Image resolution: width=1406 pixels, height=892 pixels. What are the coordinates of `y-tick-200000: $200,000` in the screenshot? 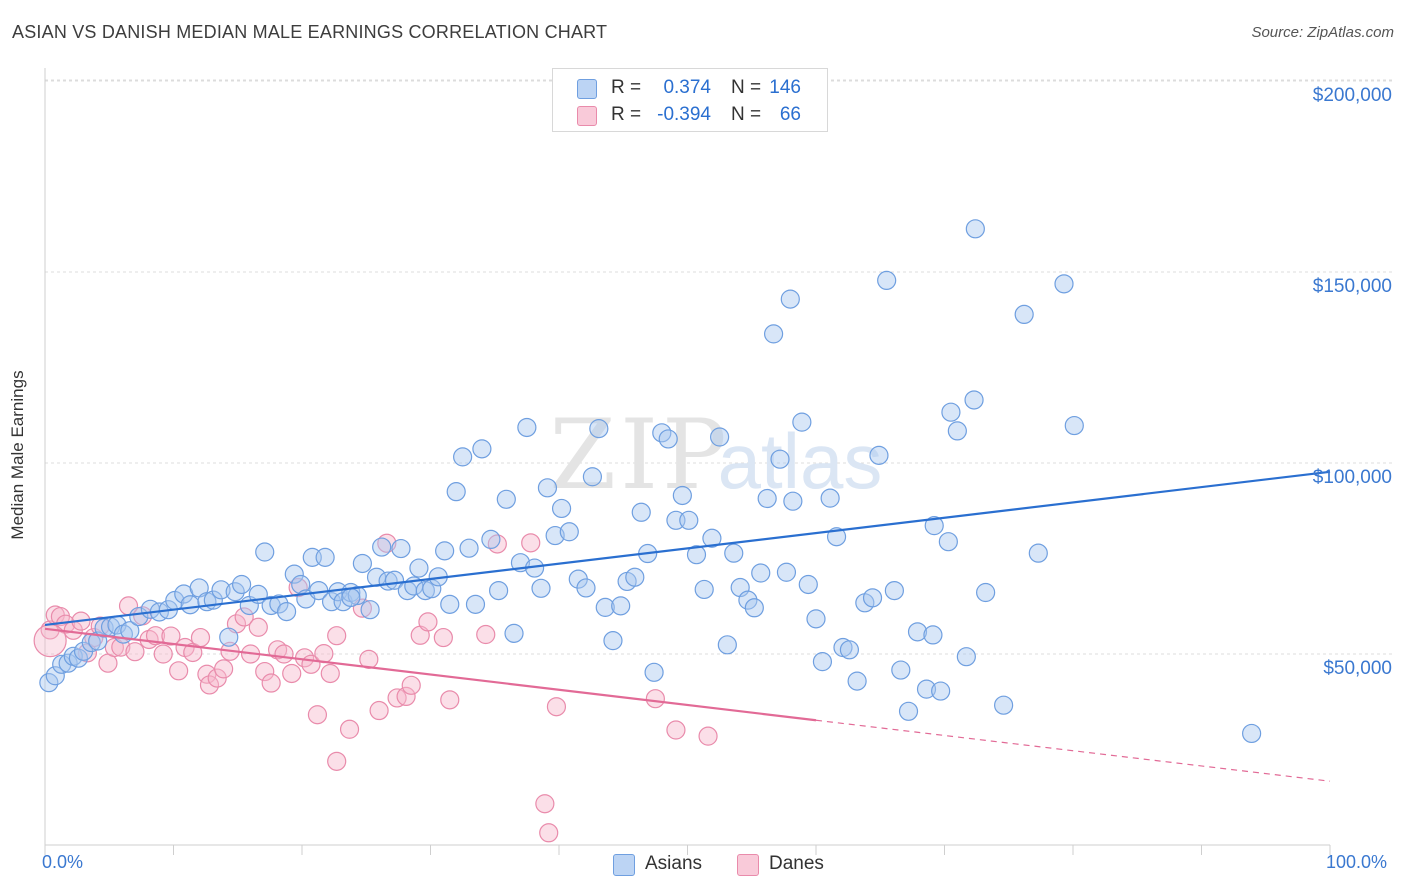 It's located at (1352, 95).